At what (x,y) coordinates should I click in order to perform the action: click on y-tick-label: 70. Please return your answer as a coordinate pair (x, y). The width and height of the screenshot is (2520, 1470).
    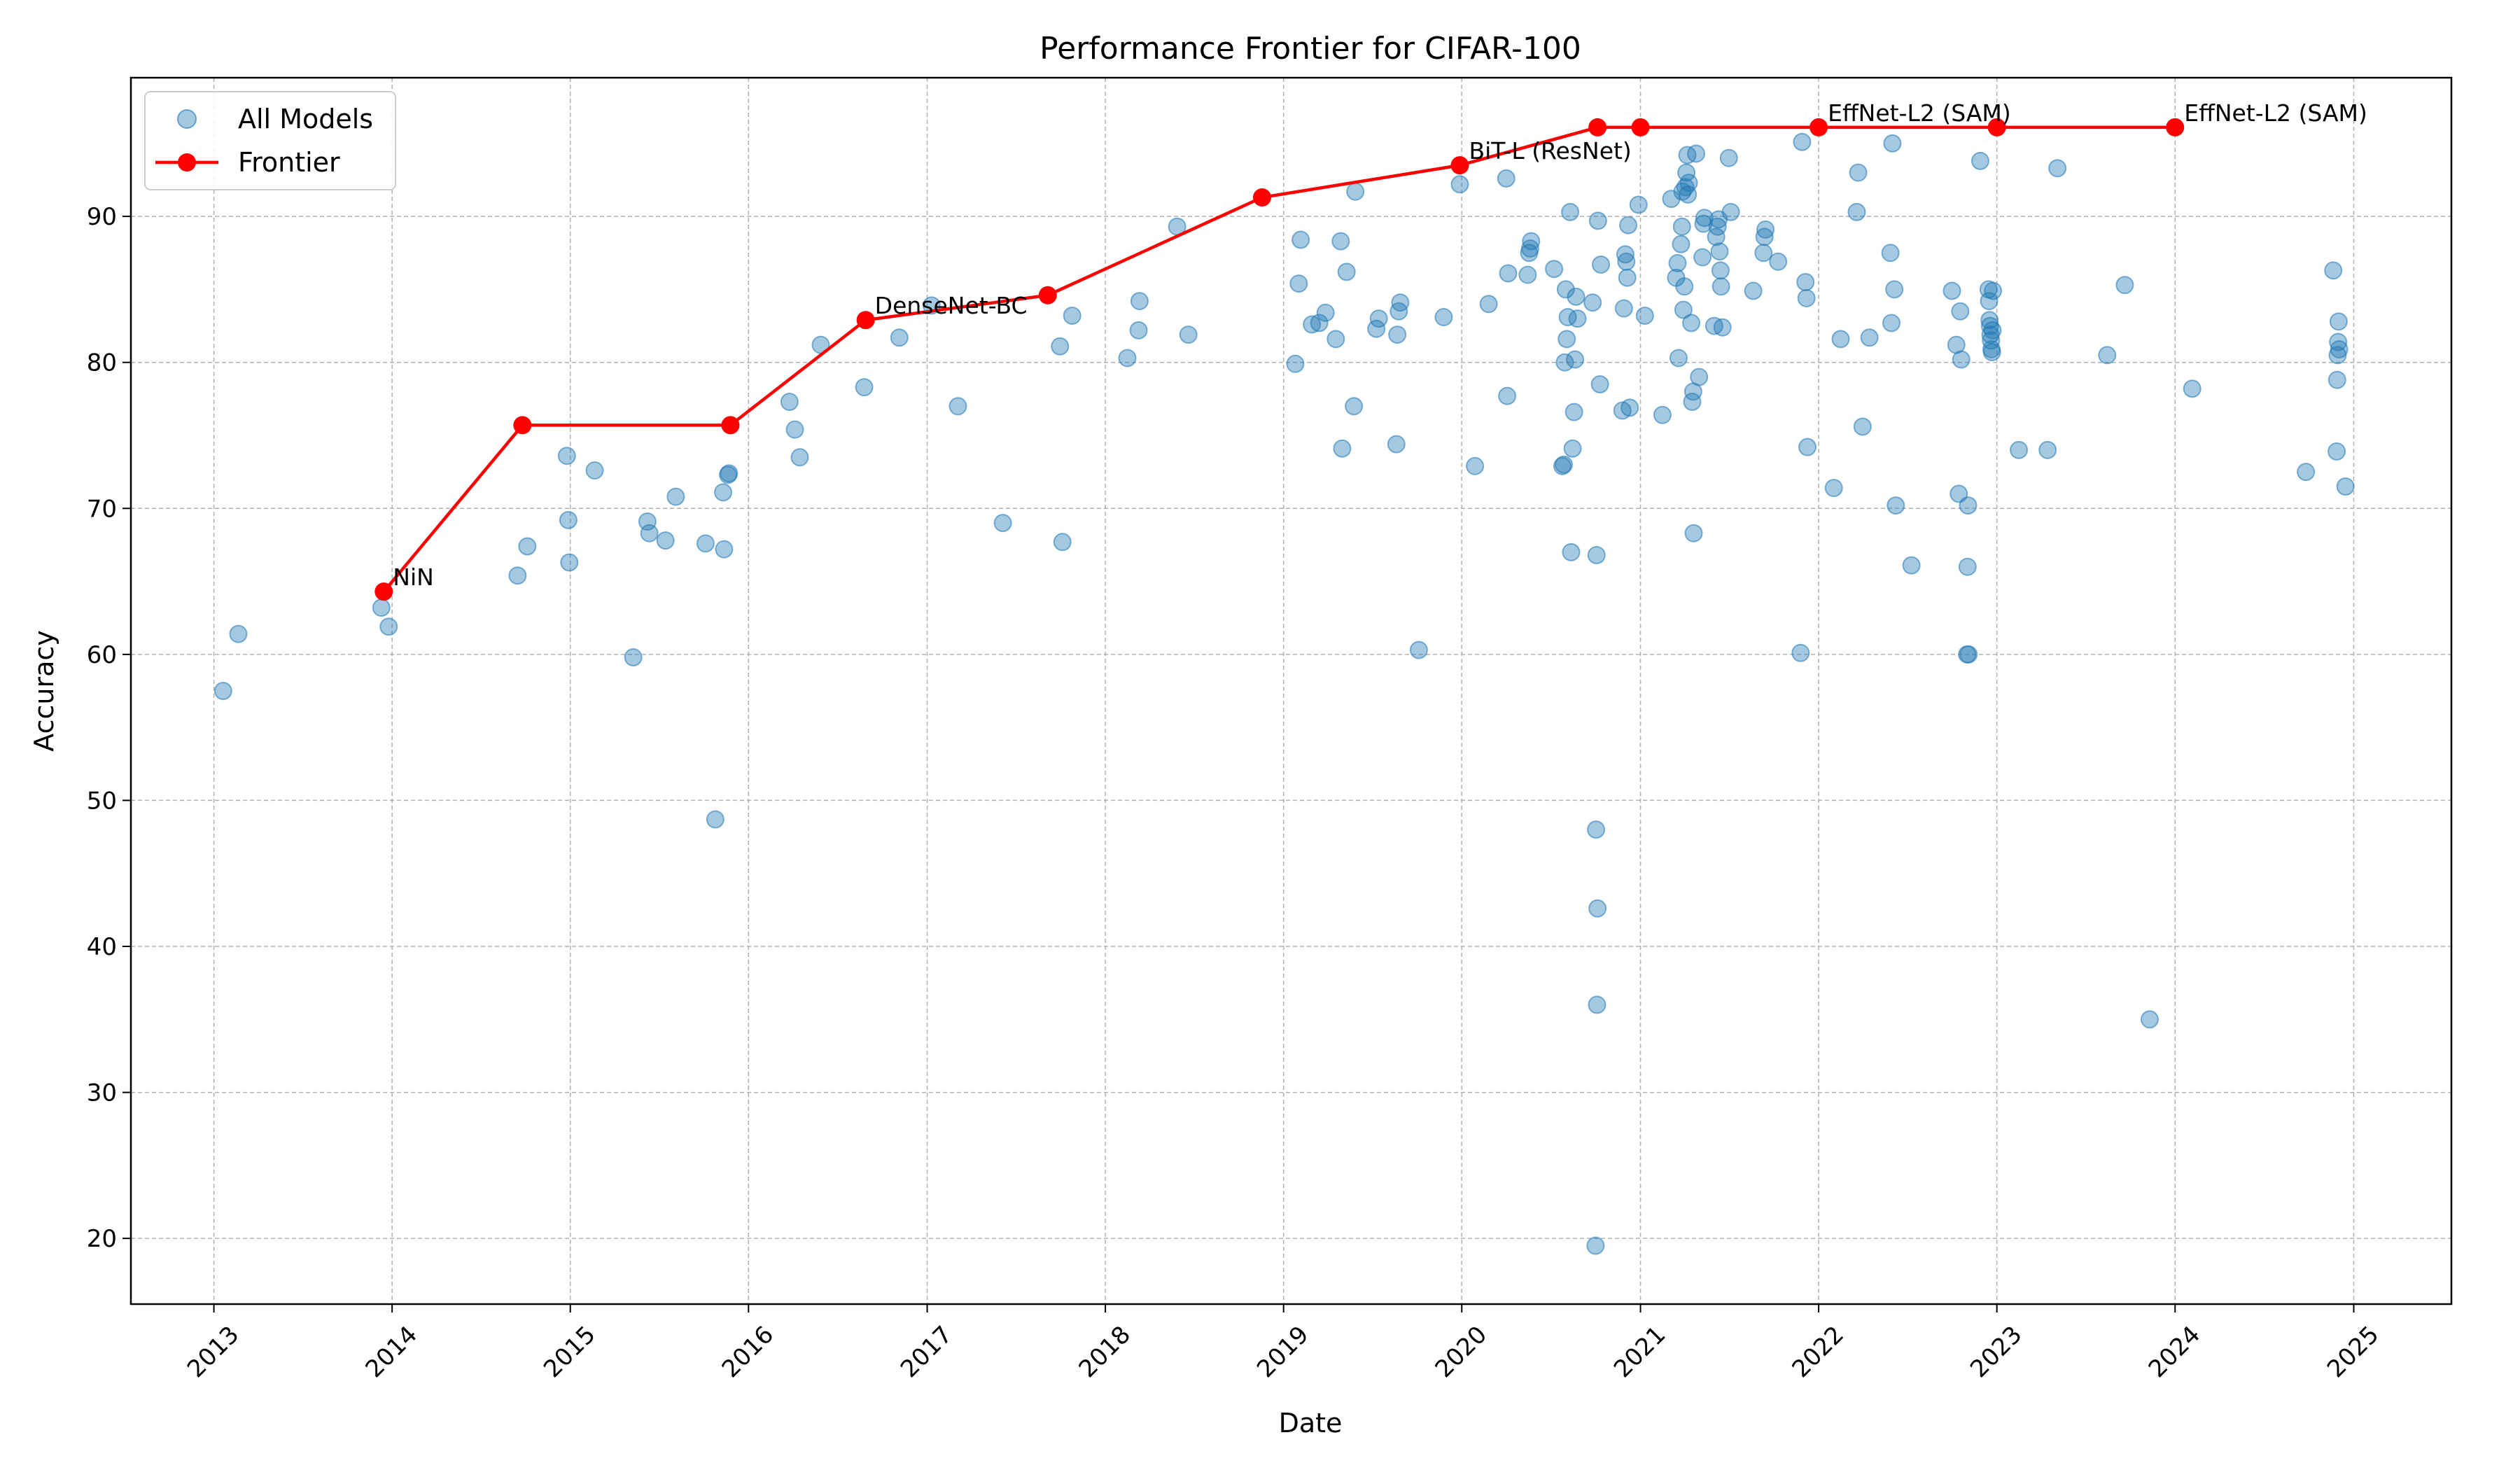
    Looking at the image, I should click on (102, 509).